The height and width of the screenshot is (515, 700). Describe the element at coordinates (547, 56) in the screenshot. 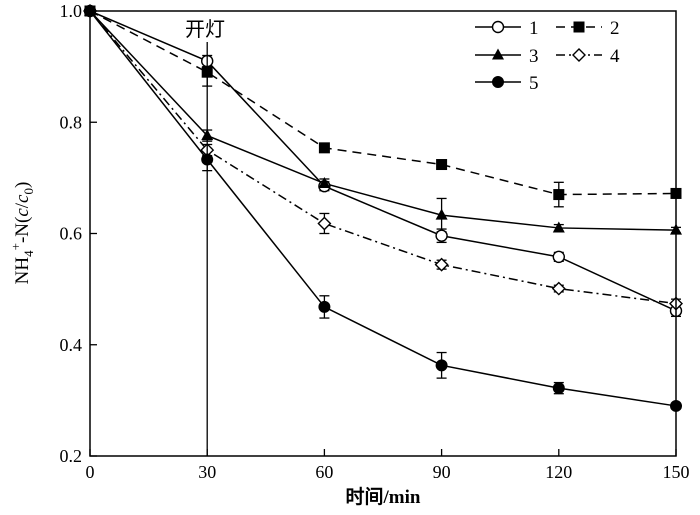

I see `legend: 1 2 3 4 5` at that location.